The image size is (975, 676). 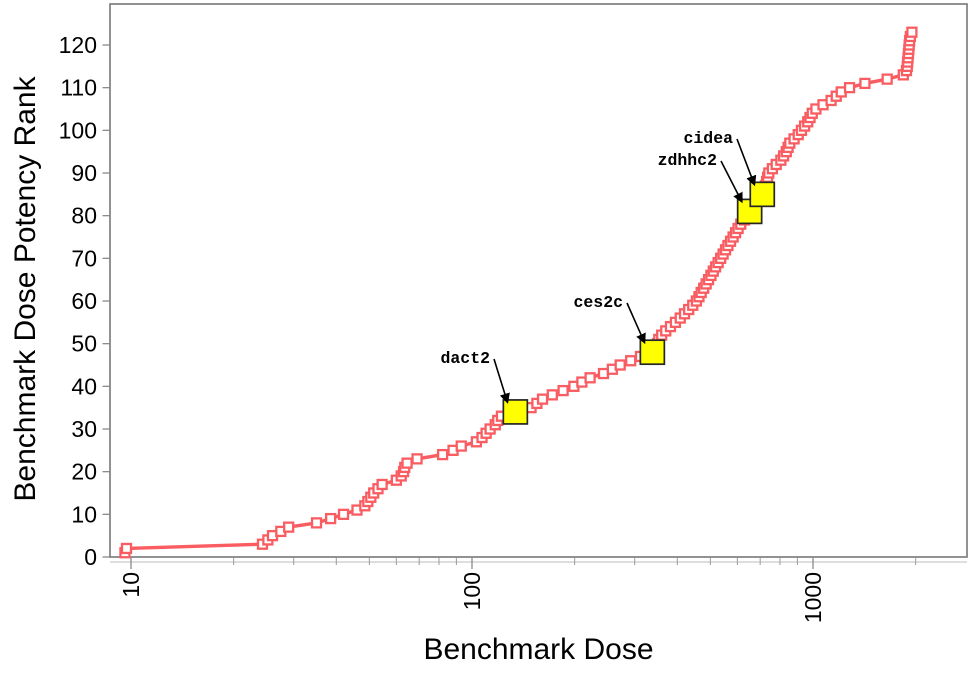 I want to click on y-tick-label: 40, so click(x=84, y=386).